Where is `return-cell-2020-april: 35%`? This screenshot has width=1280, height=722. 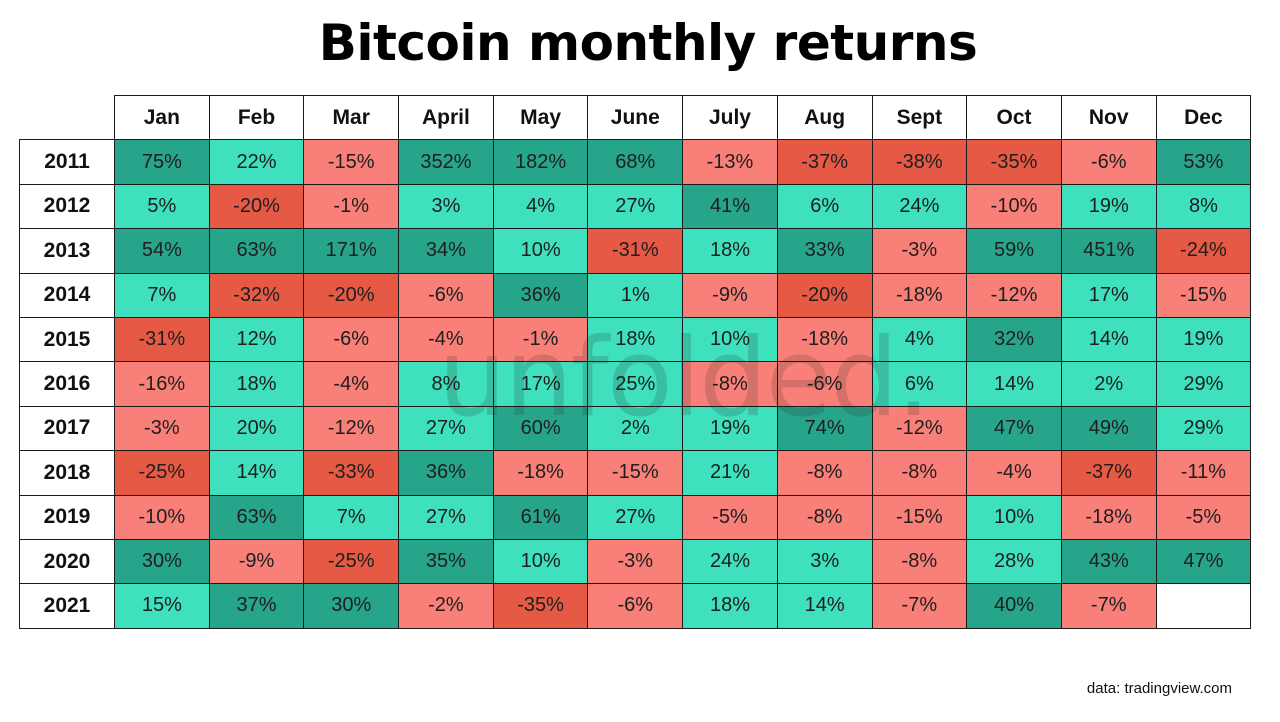 return-cell-2020-april: 35% is located at coordinates (446, 561).